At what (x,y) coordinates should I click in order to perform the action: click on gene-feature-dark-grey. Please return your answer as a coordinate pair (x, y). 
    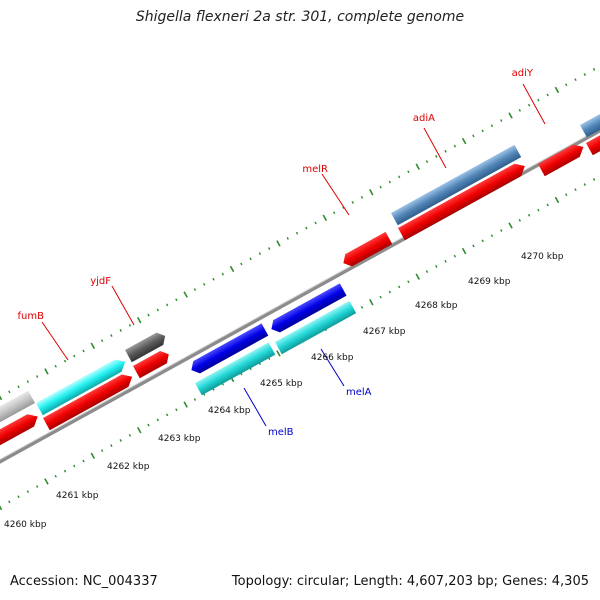
    Looking at the image, I should click on (145, 347).